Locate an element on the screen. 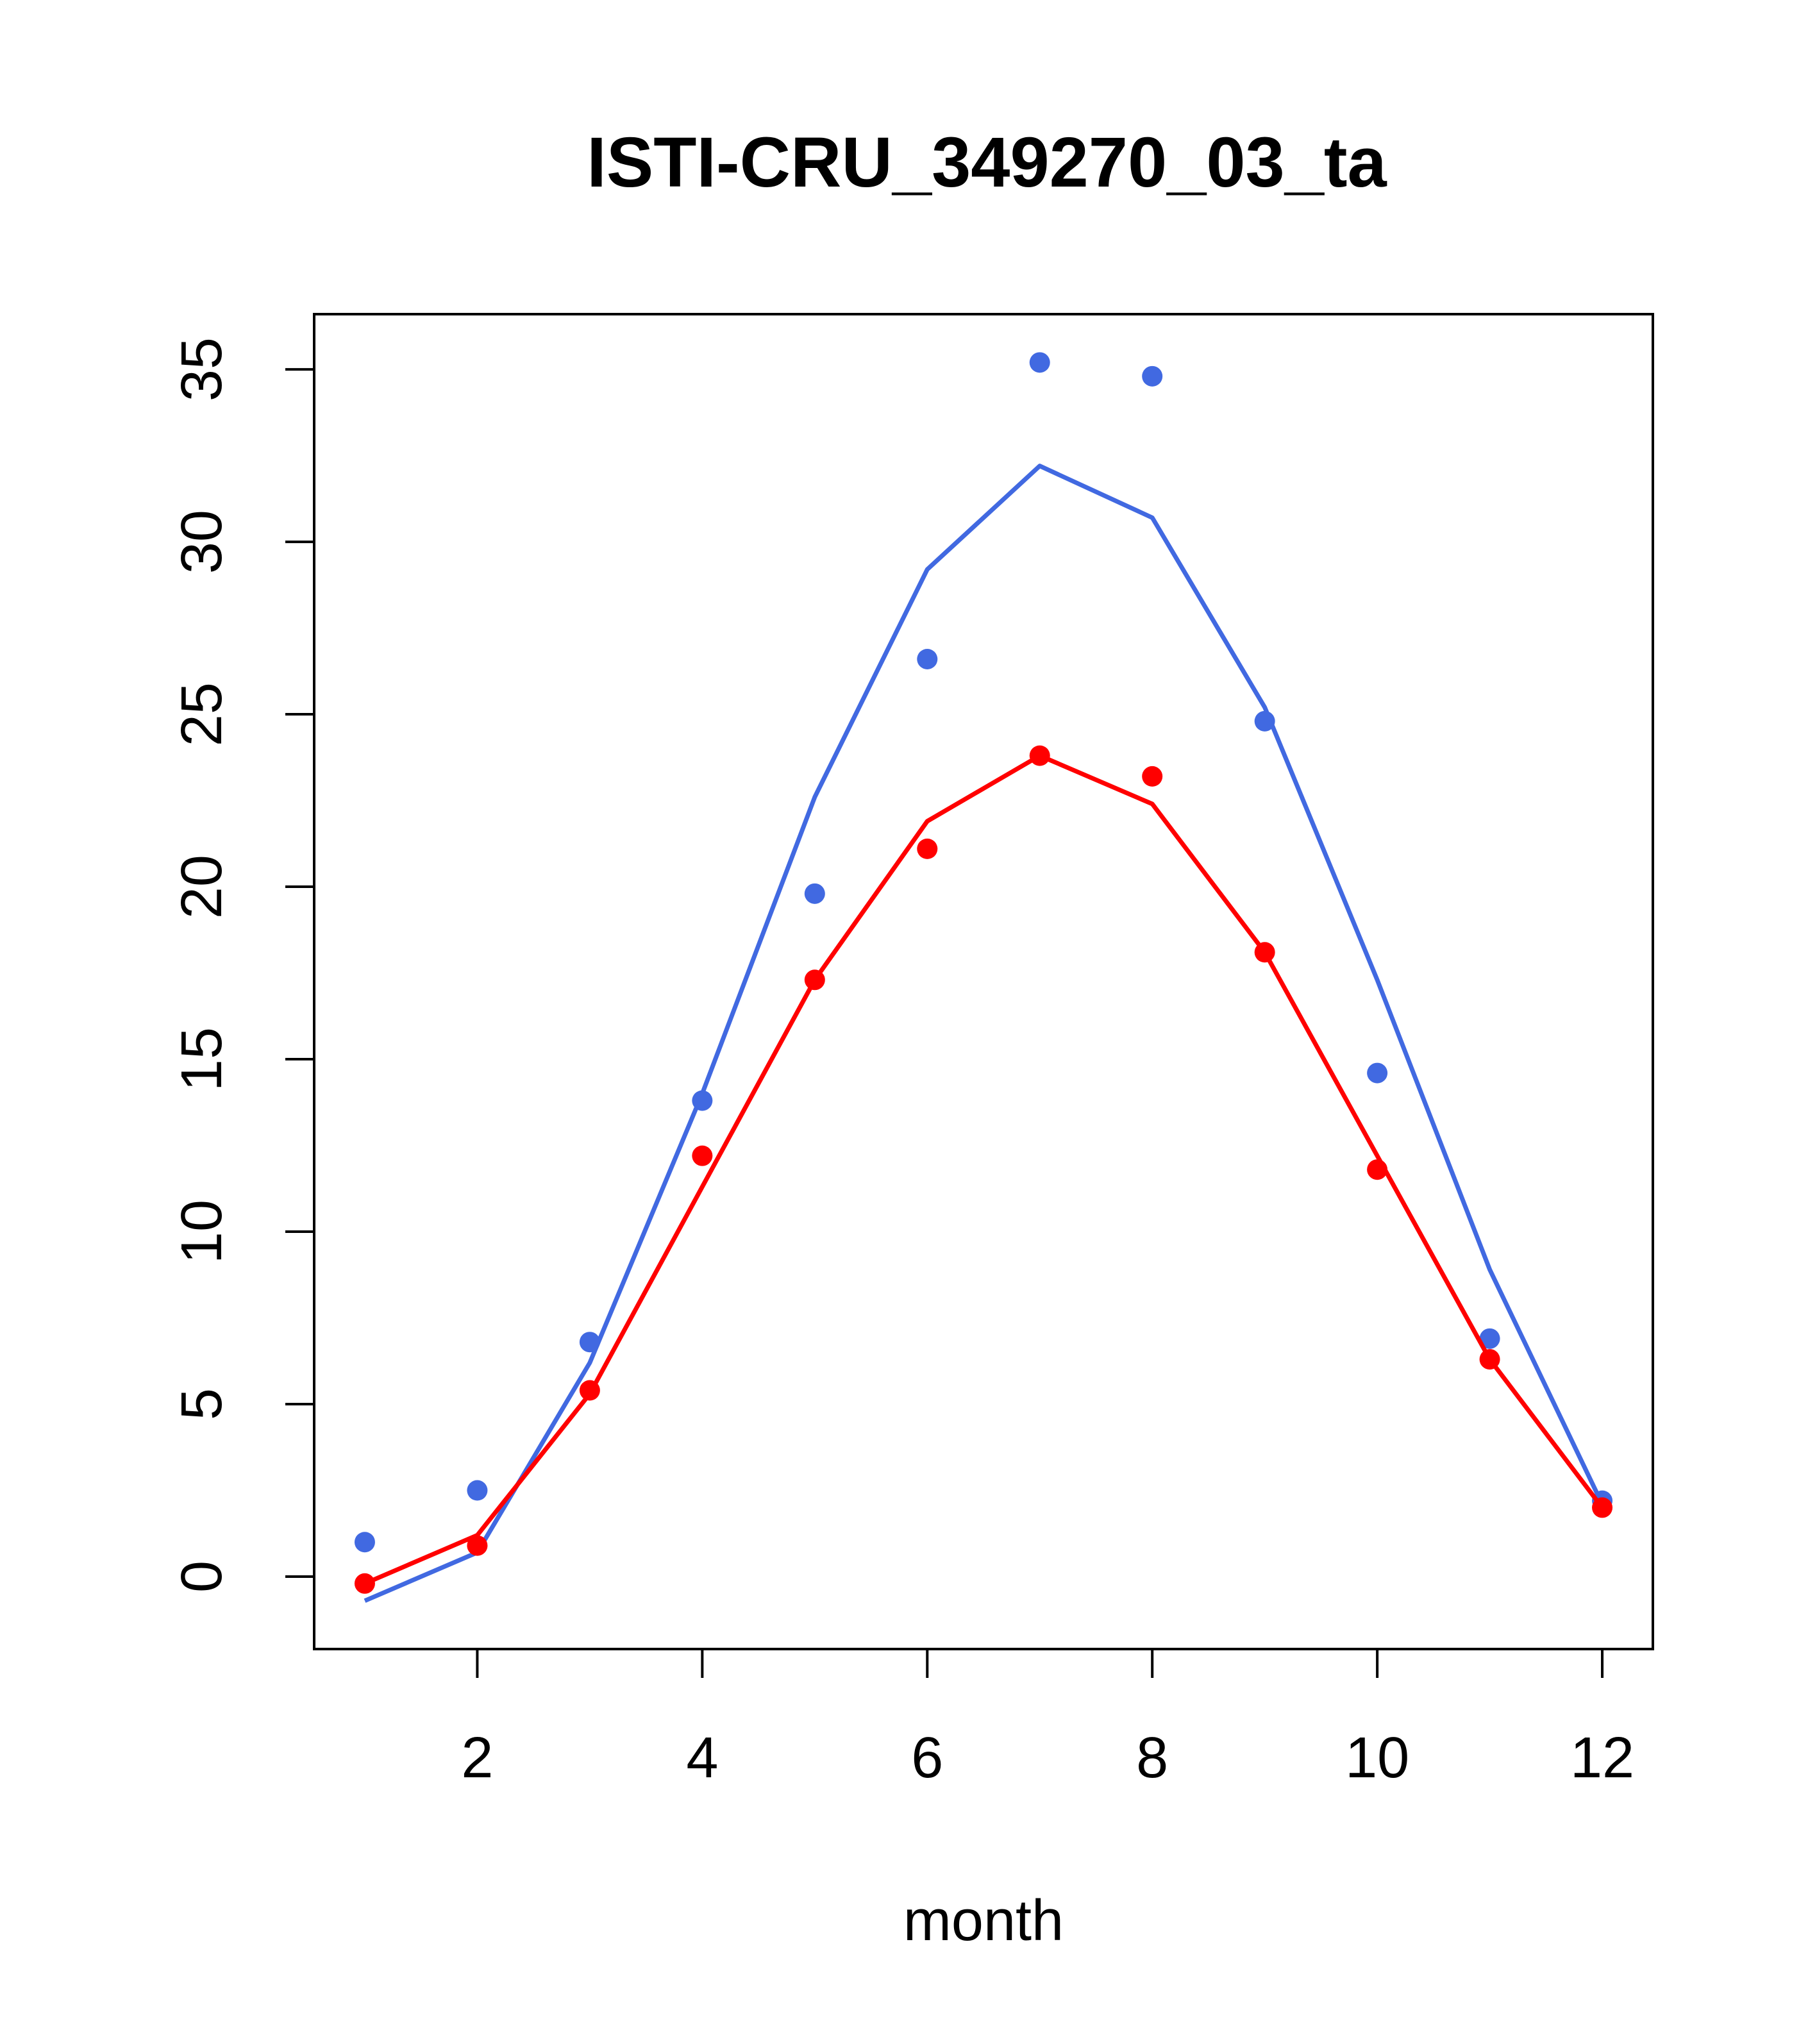  y-tick-label: 15 is located at coordinates (202, 1059).